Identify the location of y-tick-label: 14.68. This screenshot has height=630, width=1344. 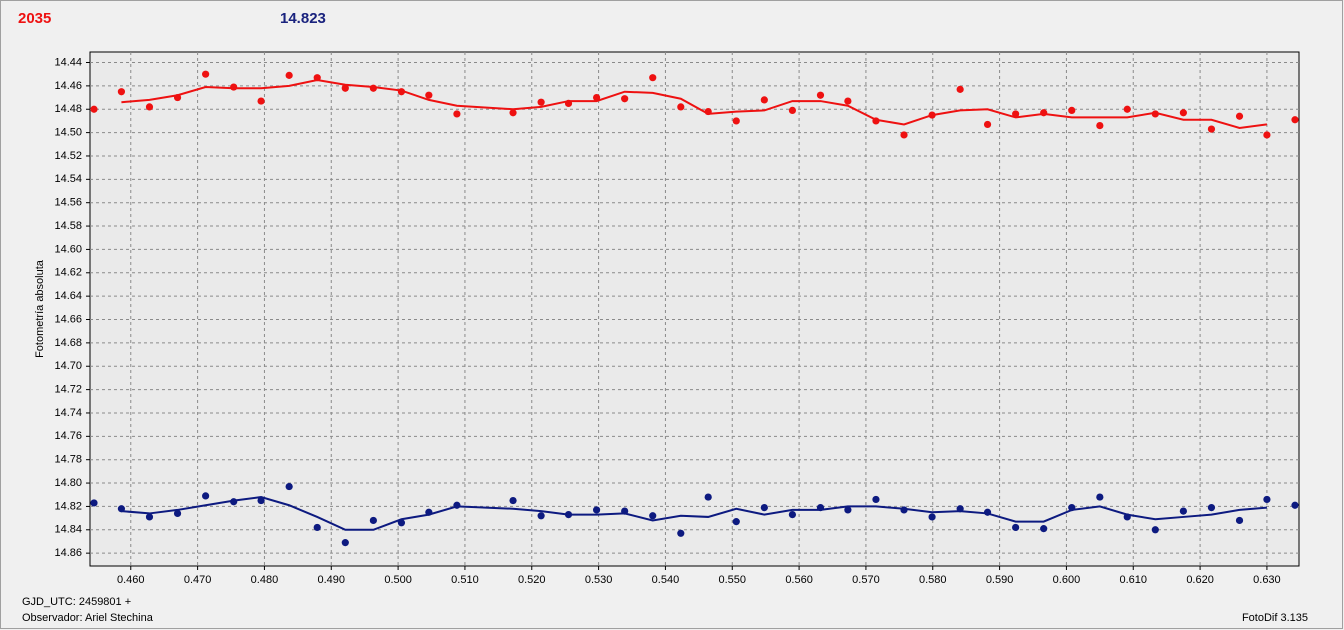
(68, 343).